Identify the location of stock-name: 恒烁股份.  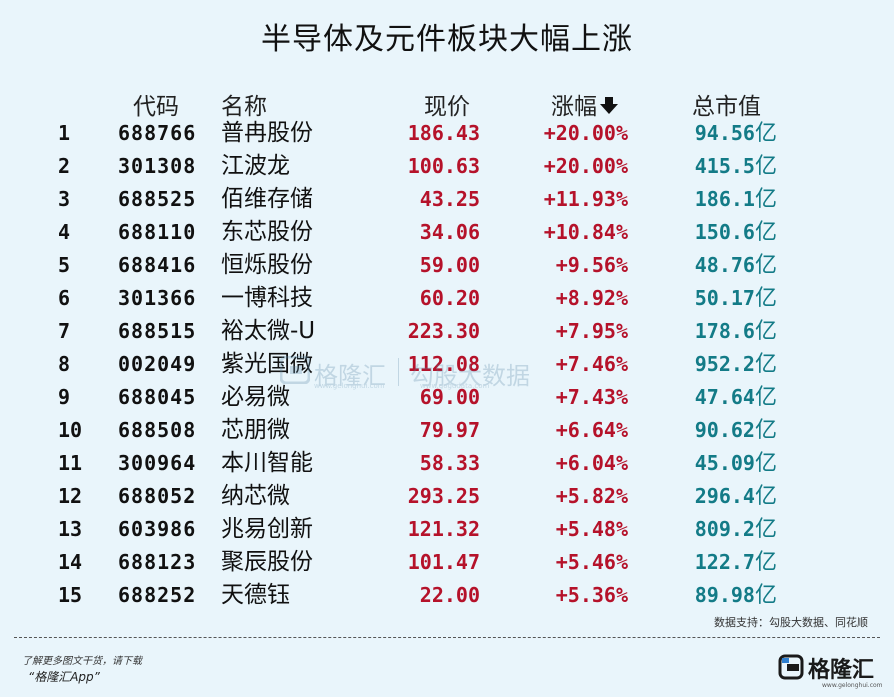
(267, 265).